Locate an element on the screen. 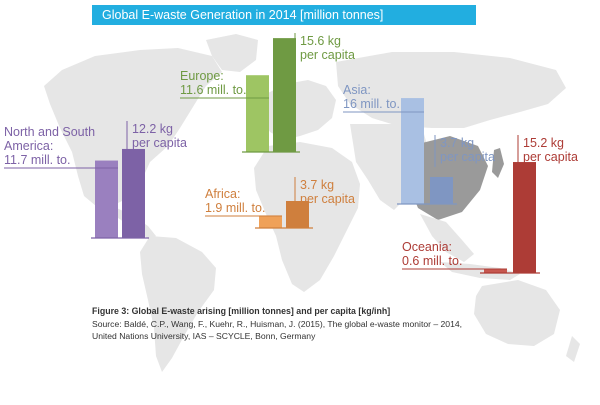  map-indonesia is located at coordinates (480, 271).